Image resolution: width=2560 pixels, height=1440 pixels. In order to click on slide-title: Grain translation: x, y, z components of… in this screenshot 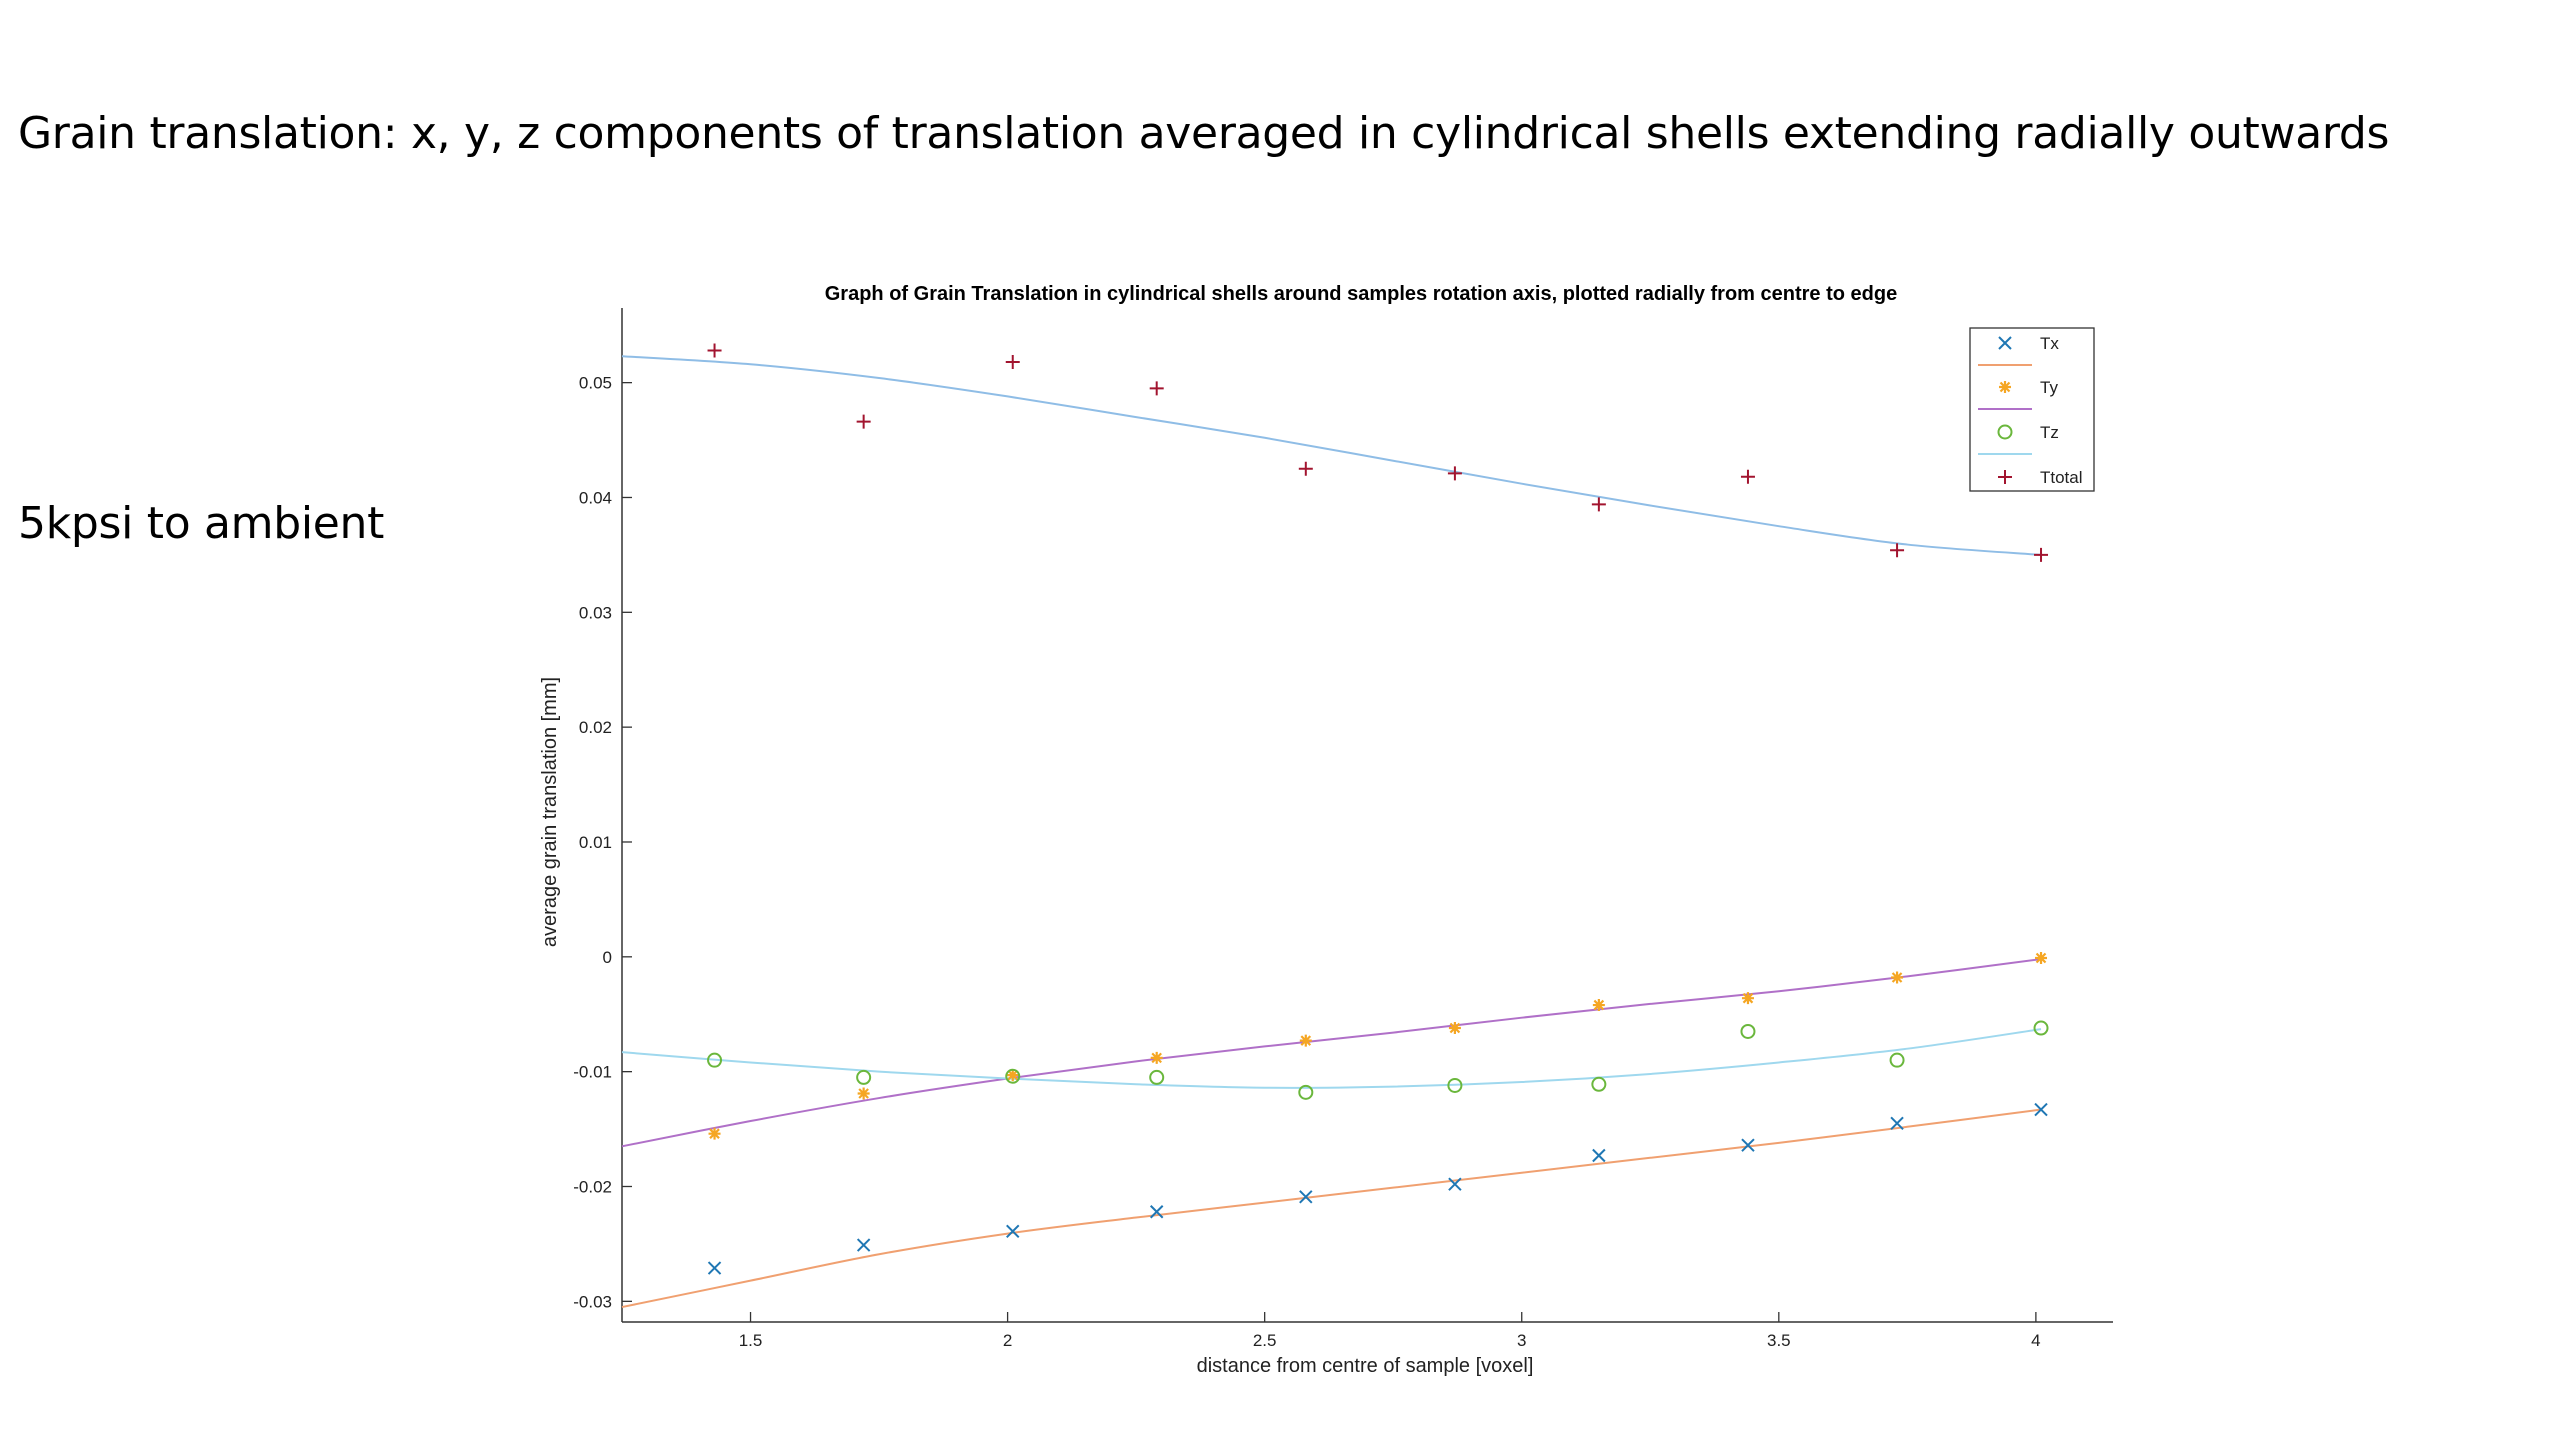, I will do `click(1204, 133)`.